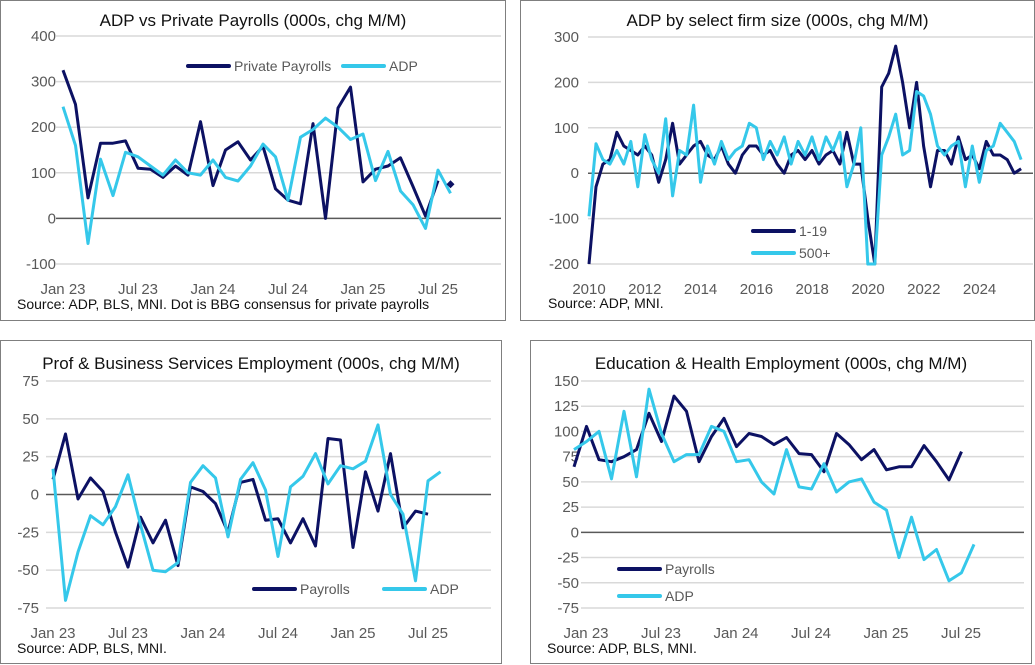 The width and height of the screenshot is (1035, 665). Describe the element at coordinates (253, 20) in the screenshot. I see `chart-title: ADP vs Private Payrolls (000s, chg M/M)` at that location.